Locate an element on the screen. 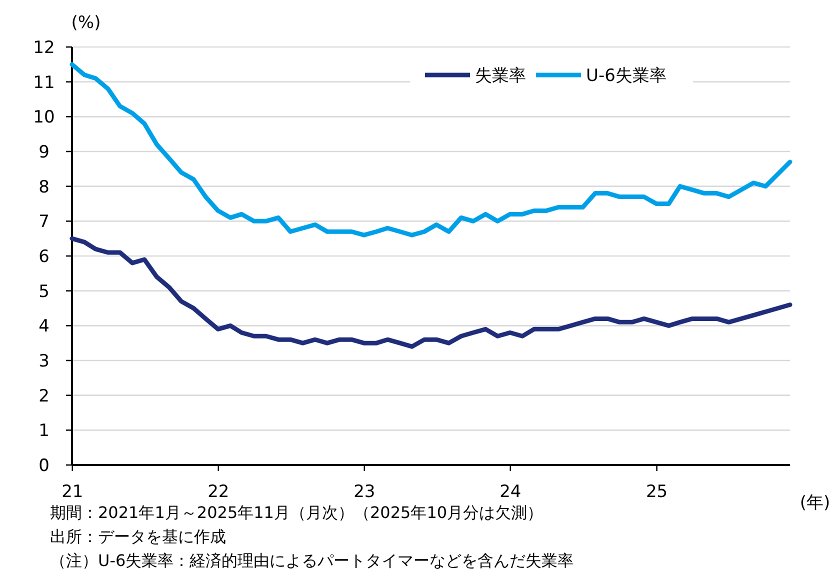 Image resolution: width=837 pixels, height=576 pixels. y-tick-label: 10 is located at coordinates (44, 118).